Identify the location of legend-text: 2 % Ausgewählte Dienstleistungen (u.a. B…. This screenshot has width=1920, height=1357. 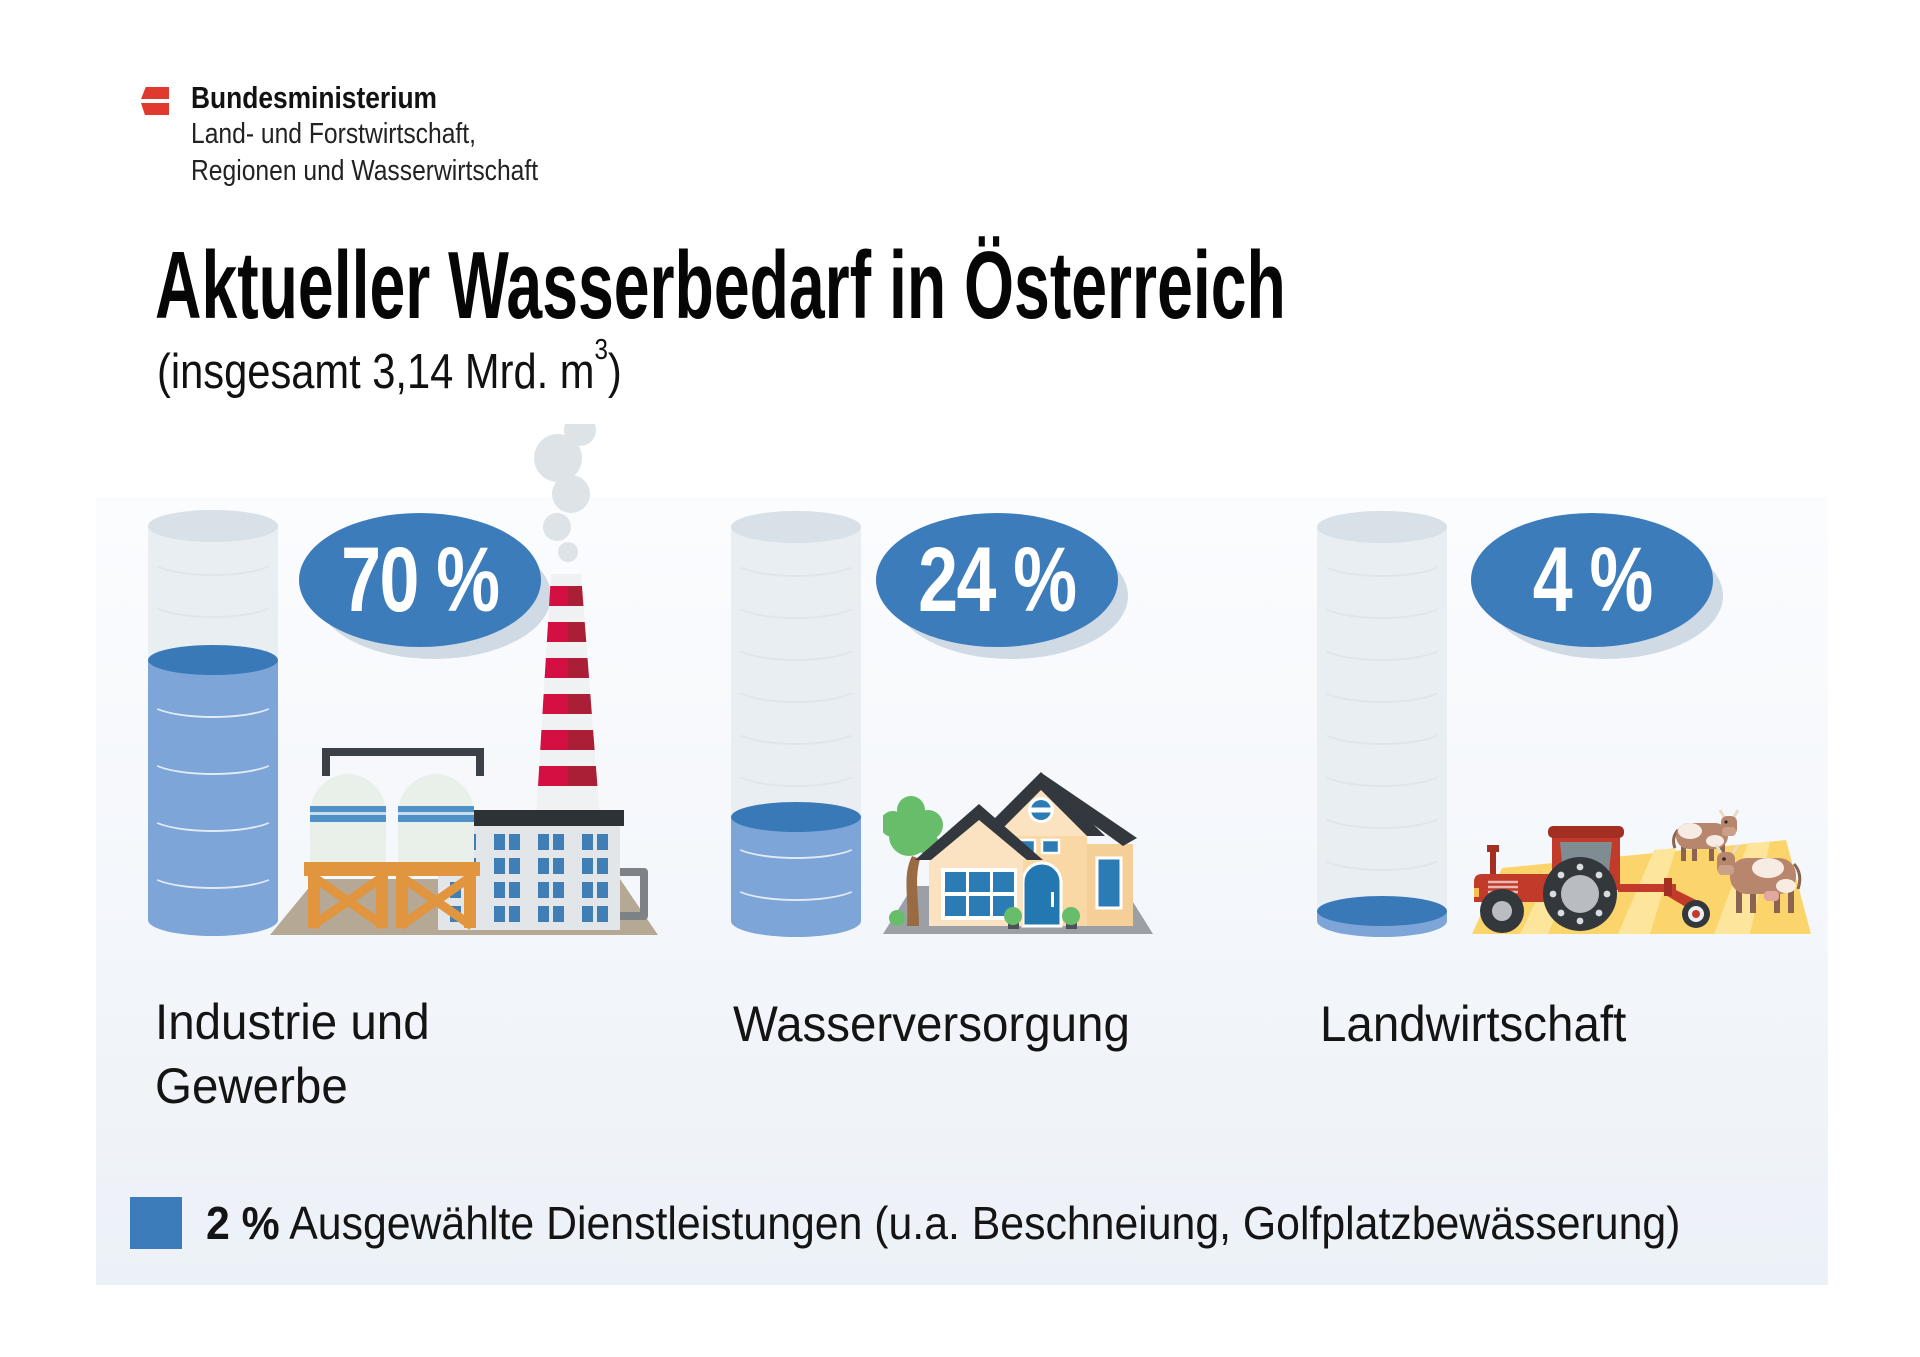
(943, 1223).